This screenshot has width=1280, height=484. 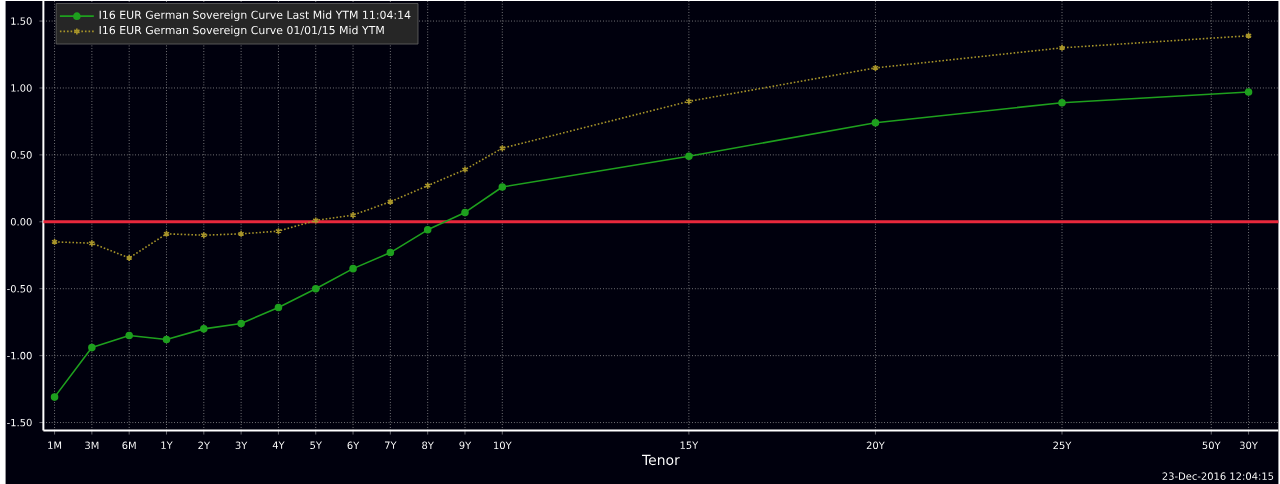 What do you see at coordinates (278, 445) in the screenshot?
I see `x-tick-label: 4Y` at bounding box center [278, 445].